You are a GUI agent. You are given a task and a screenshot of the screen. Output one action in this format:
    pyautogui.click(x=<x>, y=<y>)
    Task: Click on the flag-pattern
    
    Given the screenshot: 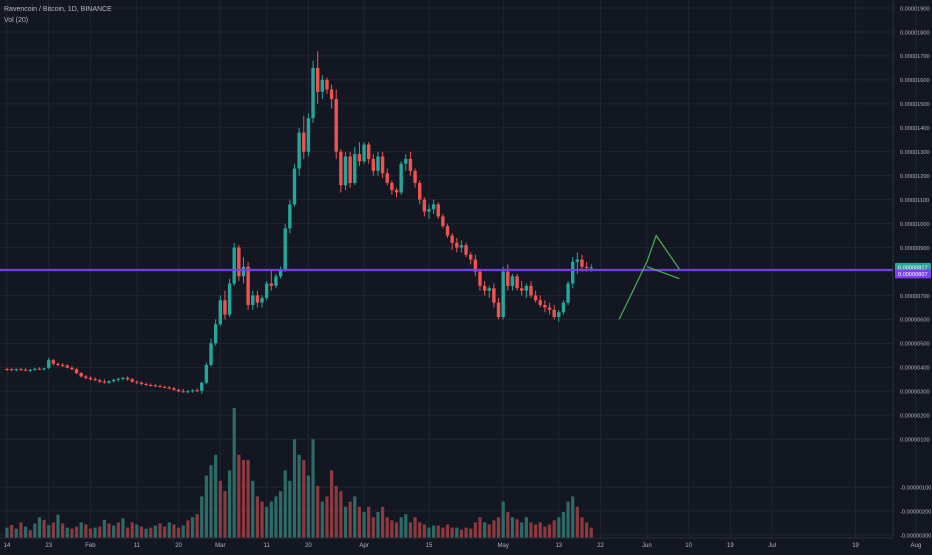 What is the action you would take?
    pyautogui.click(x=649, y=277)
    